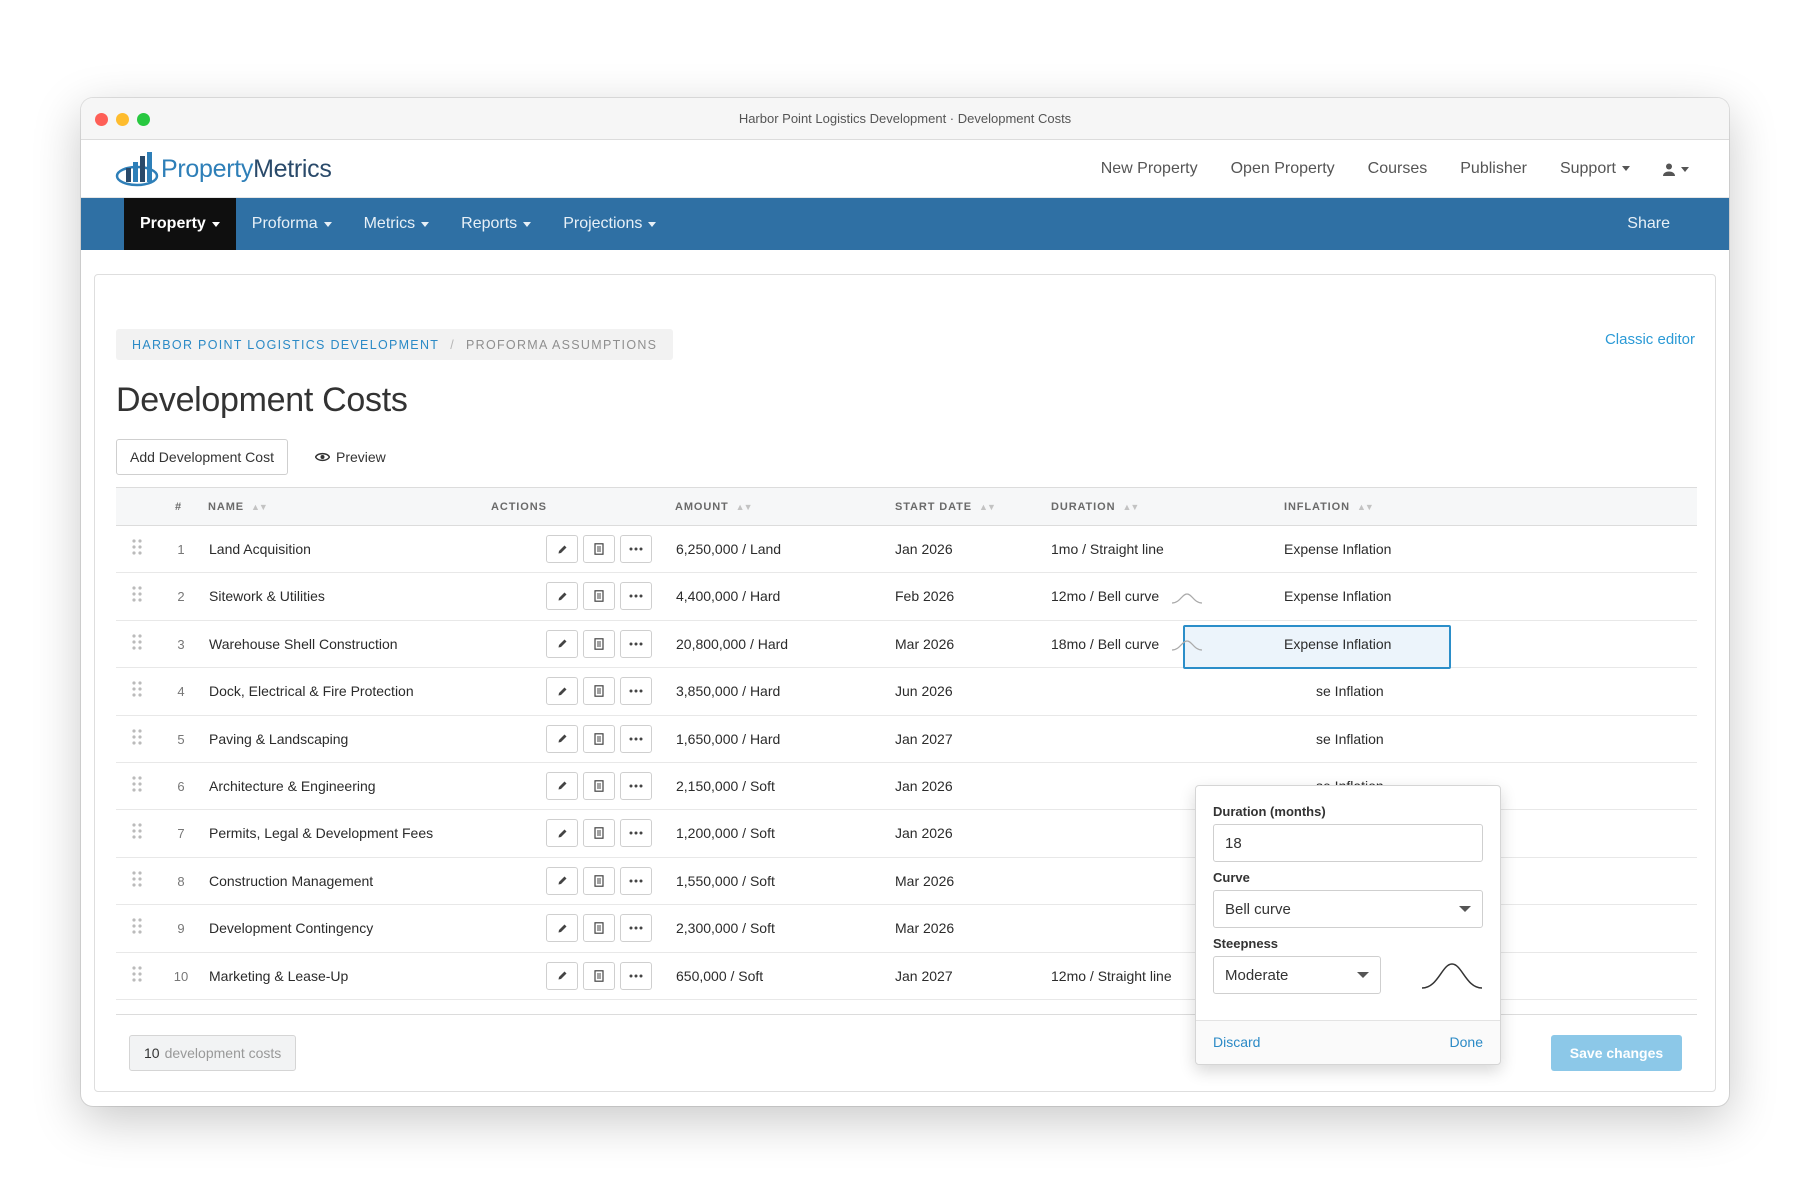  I want to click on amount-cell: 2,150,000 / Soft, so click(725, 785).